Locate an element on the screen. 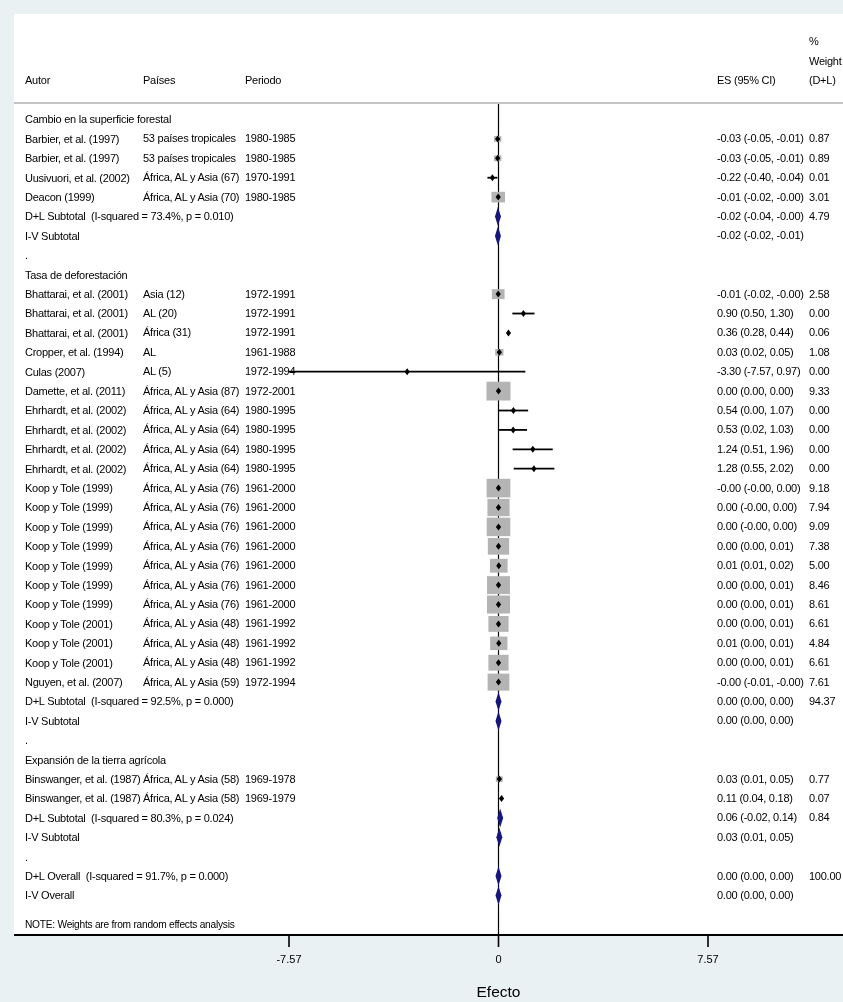 The width and height of the screenshot is (843, 1002). text: 4.79 is located at coordinates (819, 216).